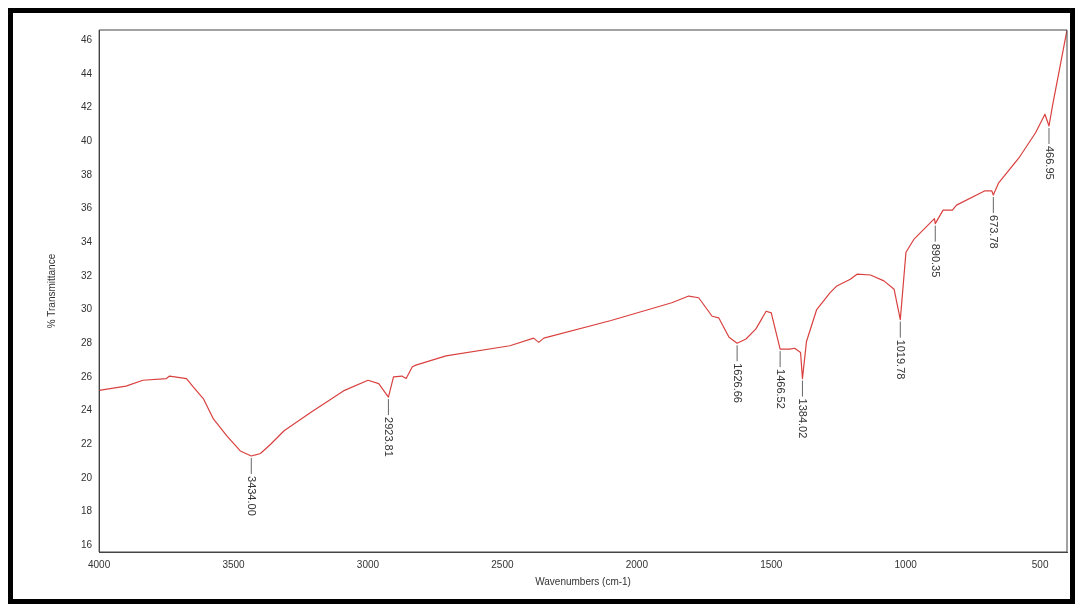 The width and height of the screenshot is (1083, 612). What do you see at coordinates (87, 208) in the screenshot?
I see `y-tick-label: 36` at bounding box center [87, 208].